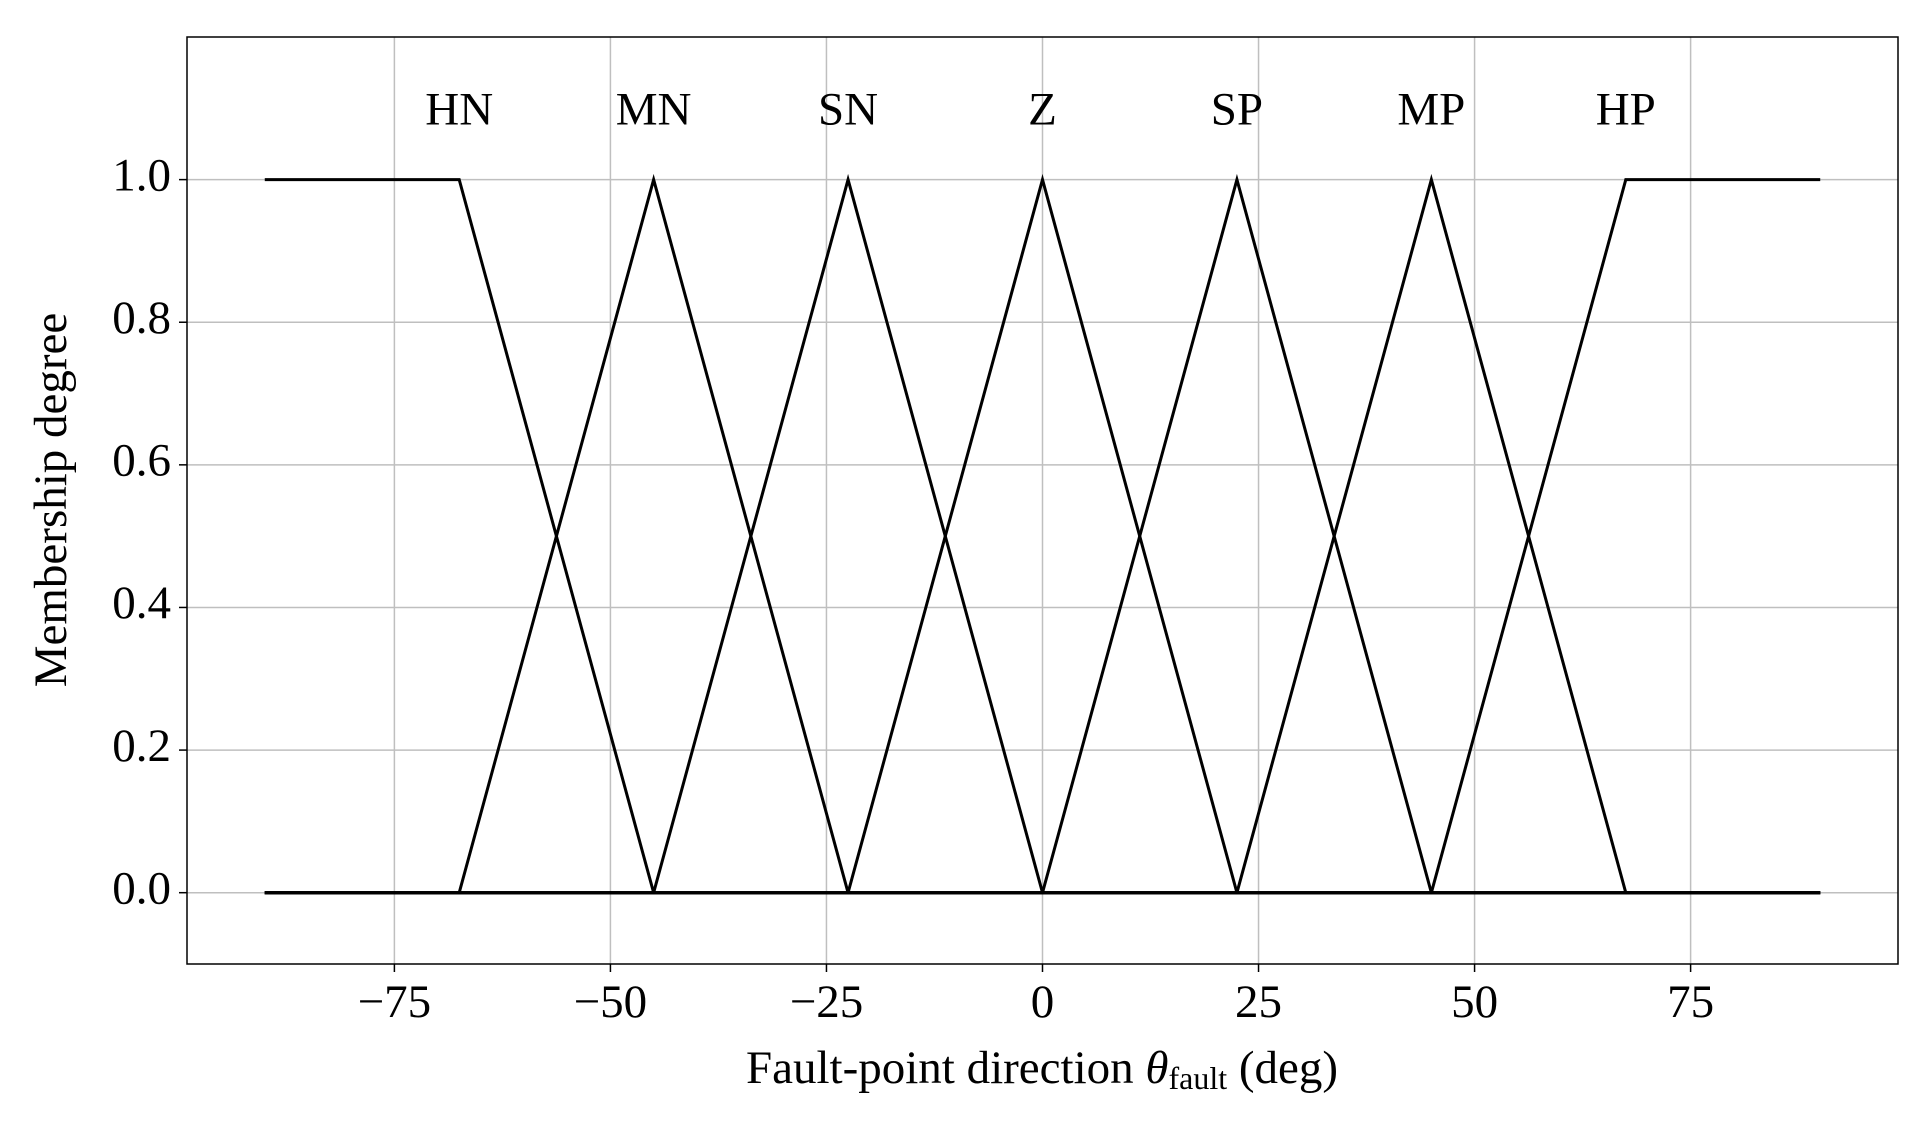 Image resolution: width=1910 pixels, height=1127 pixels. Describe the element at coordinates (1690, 1002) in the screenshot. I see `x-tick-label: 75` at that location.